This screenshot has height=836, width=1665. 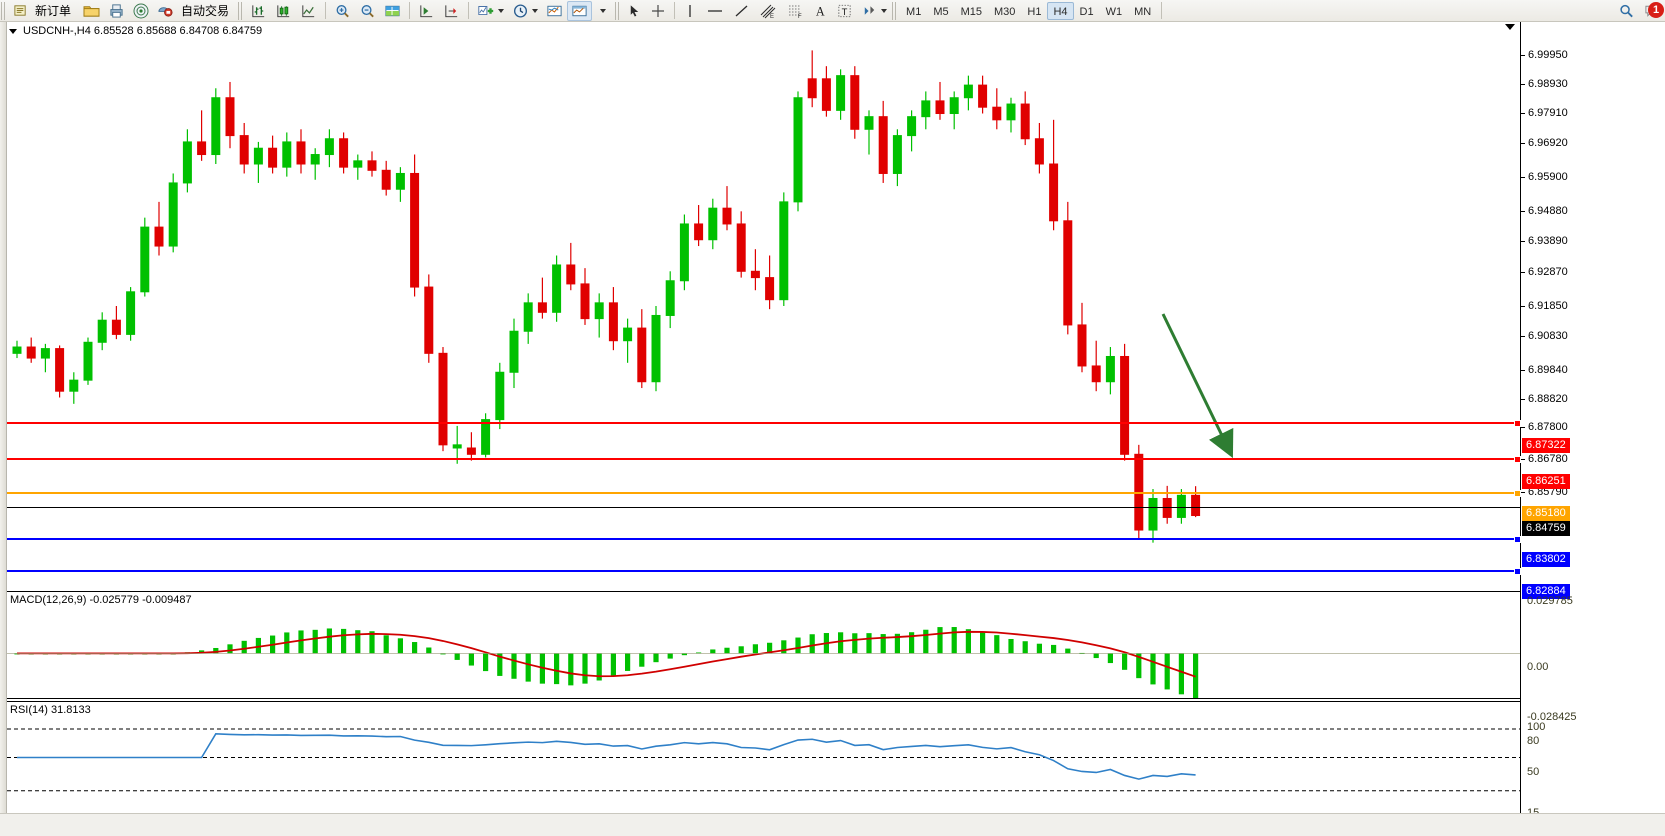 What do you see at coordinates (1544, 272) in the screenshot?
I see `price-tick: 6.92870` at bounding box center [1544, 272].